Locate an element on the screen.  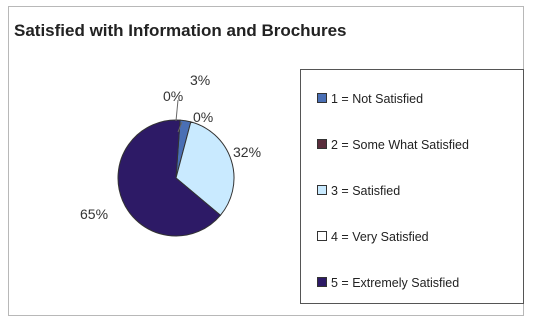
data-label-1: 3% is located at coordinates (200, 80).